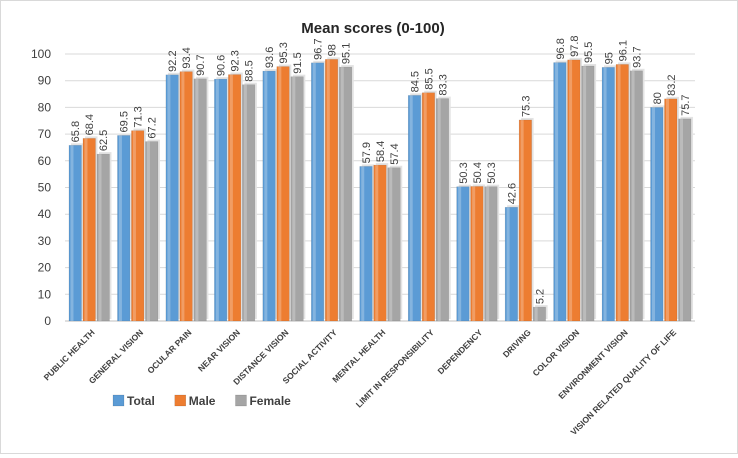 Image resolution: width=738 pixels, height=458 pixels. I want to click on bar-total-ocular-pain, so click(173, 197).